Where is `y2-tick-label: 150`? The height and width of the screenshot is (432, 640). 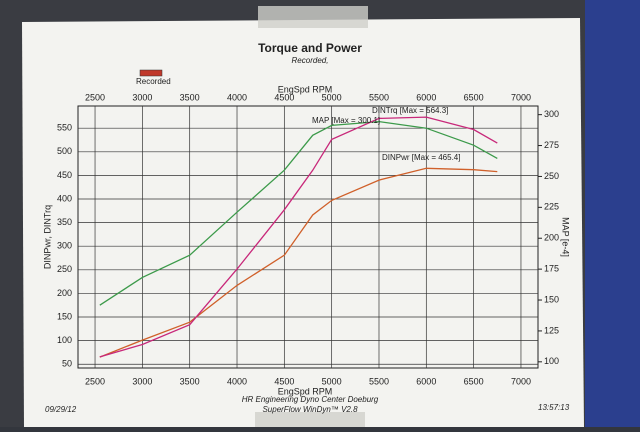
y2-tick-label: 150 is located at coordinates (551, 299).